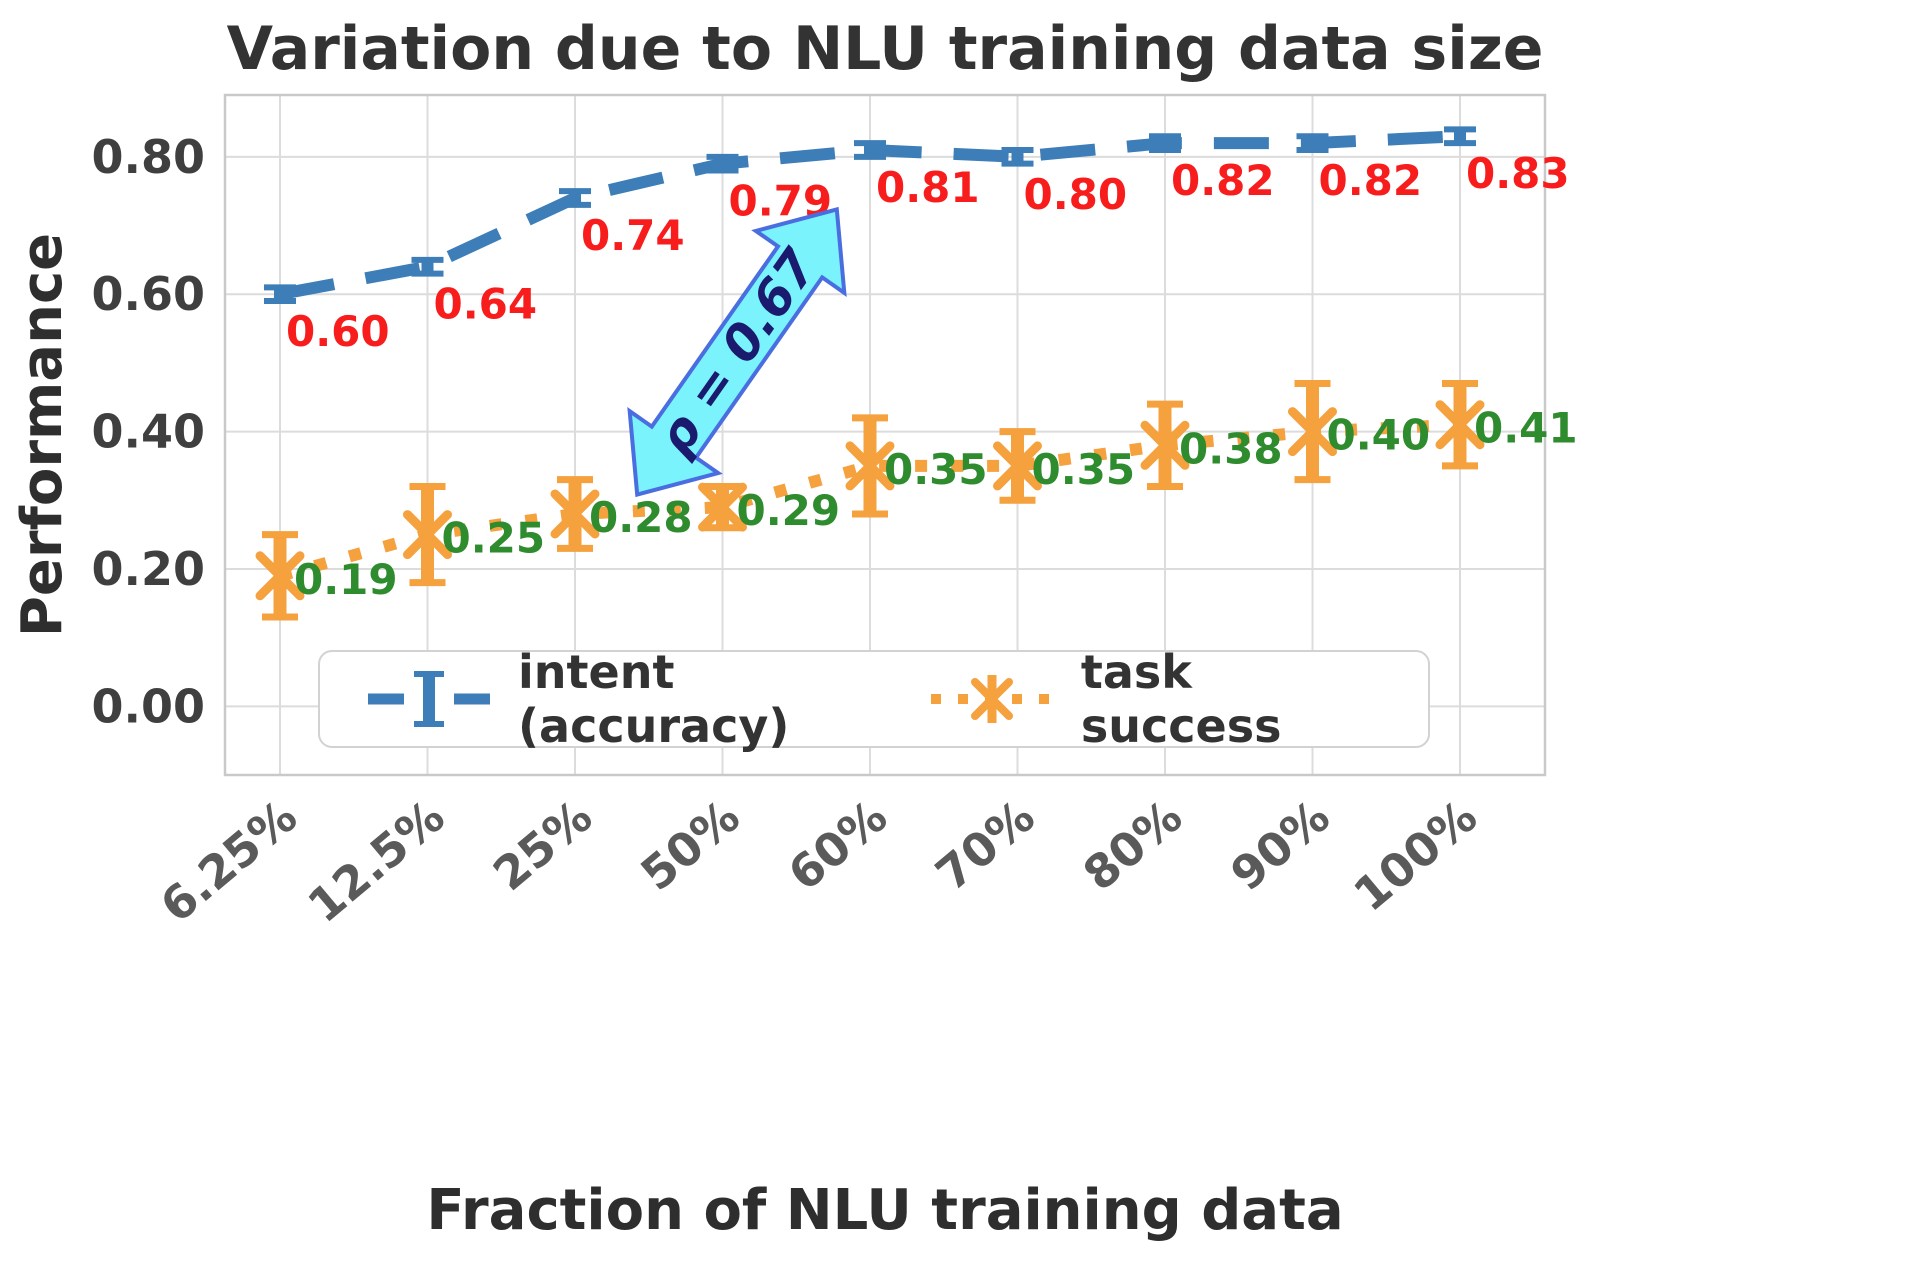  Describe the element at coordinates (346, 579) in the screenshot. I see `svg-text: 0.19` at that location.